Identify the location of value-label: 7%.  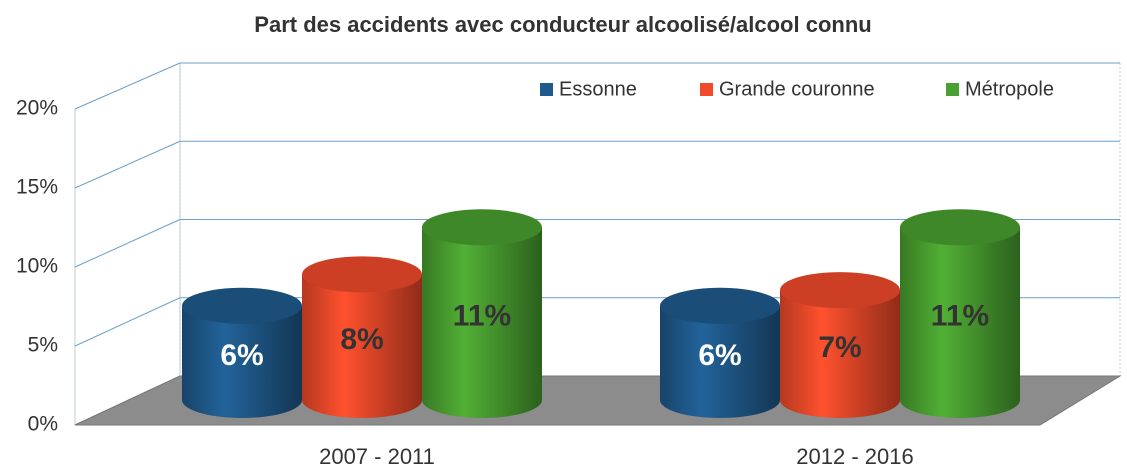
(839, 347).